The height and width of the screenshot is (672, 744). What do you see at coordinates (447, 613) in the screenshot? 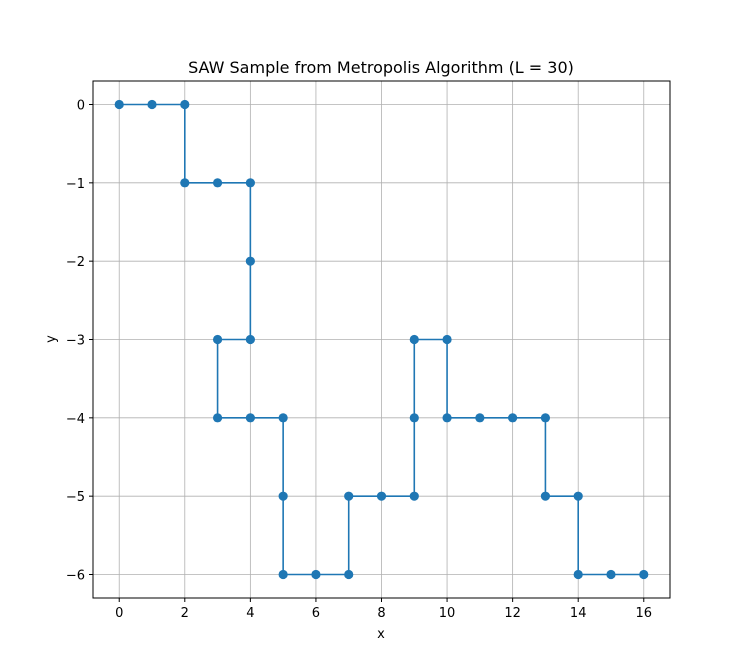
I see `x-tick-label: 10` at bounding box center [447, 613].